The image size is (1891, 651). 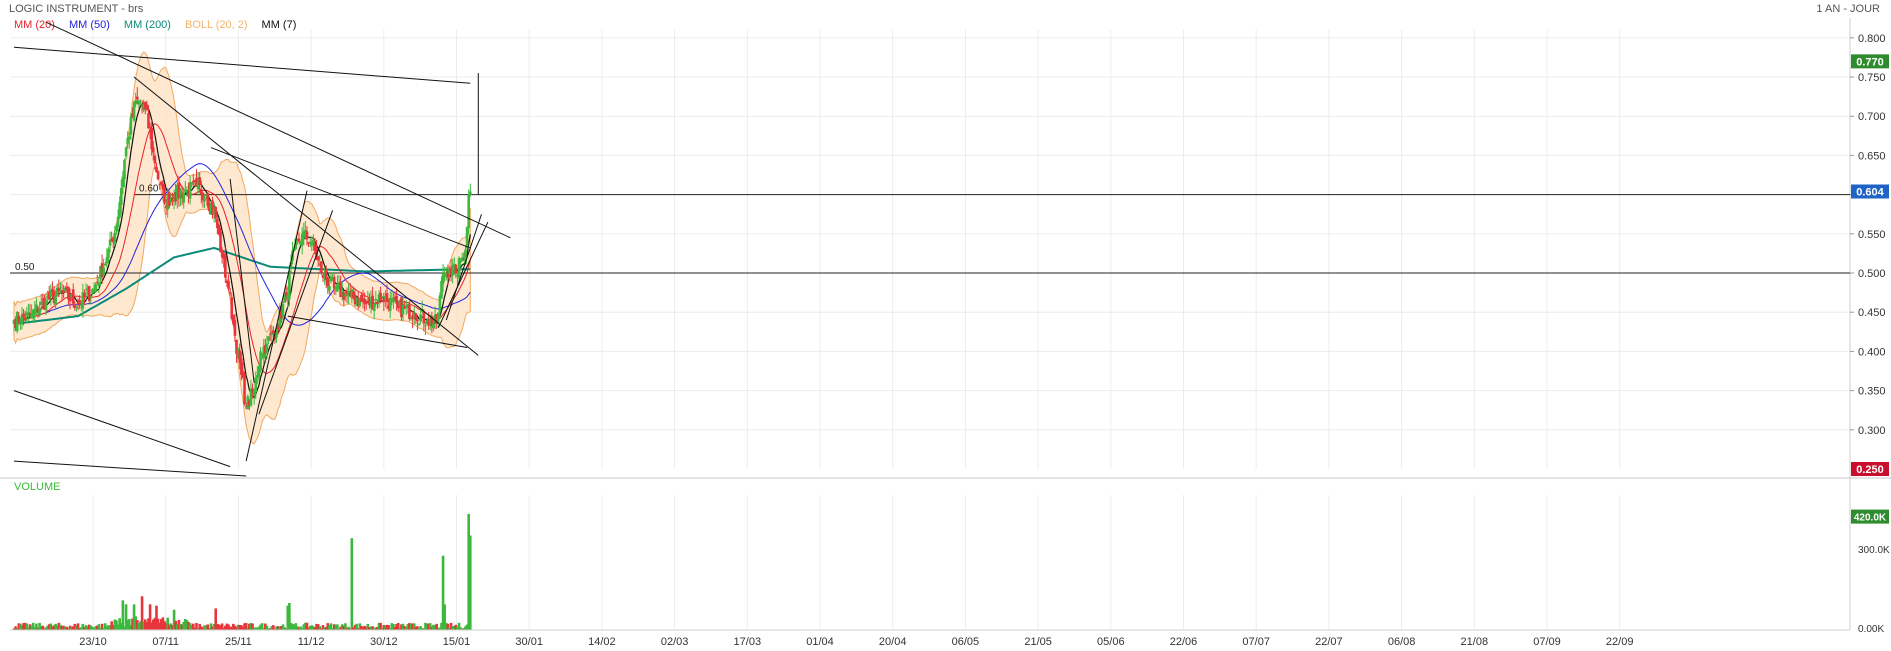 I want to click on date-tick-label: 20/04, so click(x=893, y=642).